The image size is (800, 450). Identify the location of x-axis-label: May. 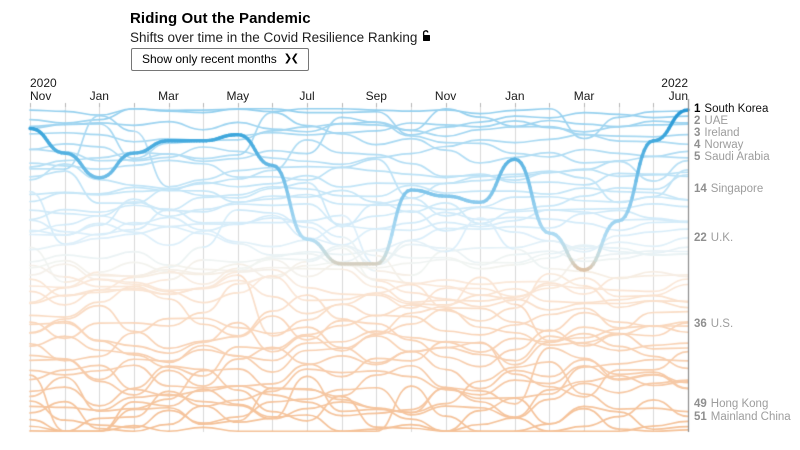
(237, 89).